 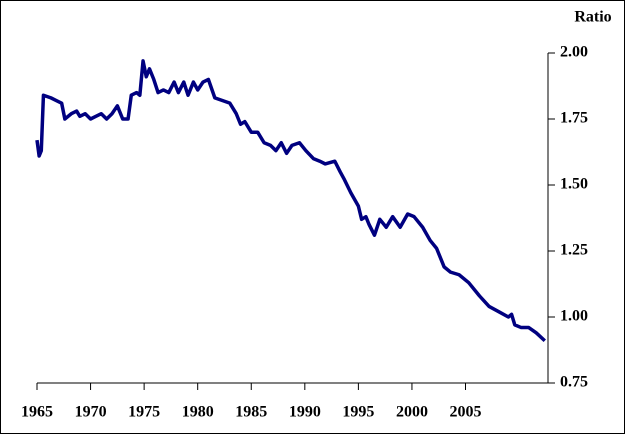 I want to click on x-tick-label: 2000, so click(x=412, y=412).